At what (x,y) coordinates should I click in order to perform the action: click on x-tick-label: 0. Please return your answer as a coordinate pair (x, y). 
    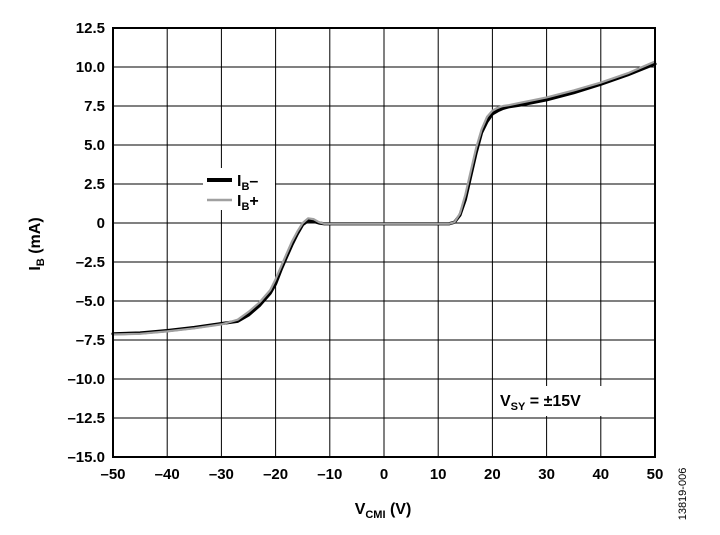
    Looking at the image, I should click on (384, 474).